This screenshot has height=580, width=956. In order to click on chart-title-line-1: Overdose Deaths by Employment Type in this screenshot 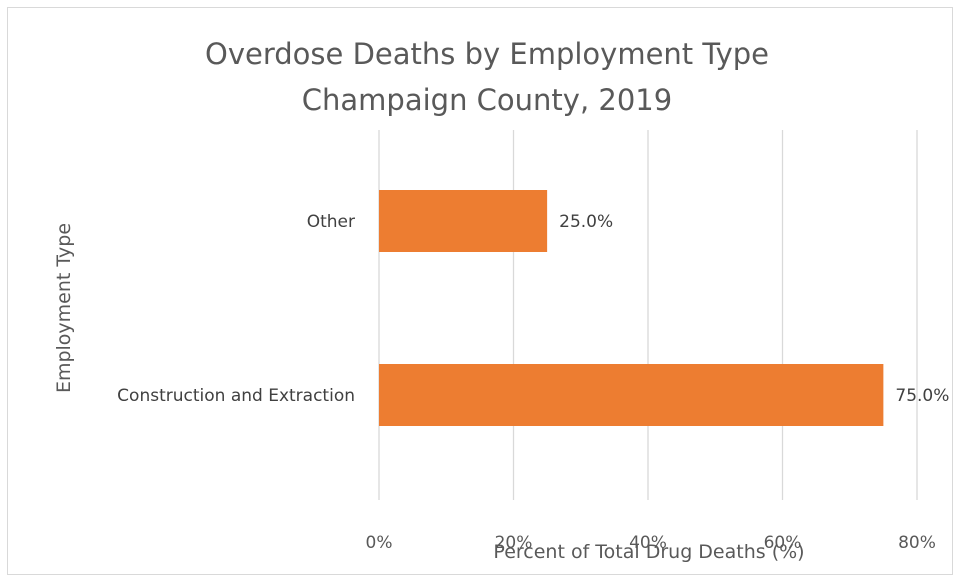, I will do `click(487, 54)`.